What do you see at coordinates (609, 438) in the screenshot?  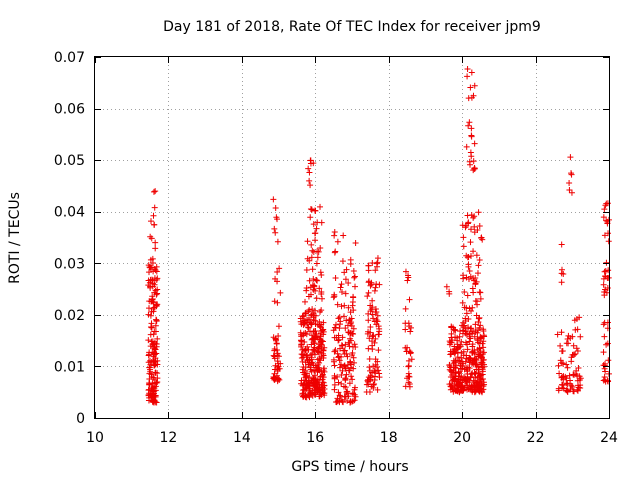 I see `x-tick-label: 24` at bounding box center [609, 438].